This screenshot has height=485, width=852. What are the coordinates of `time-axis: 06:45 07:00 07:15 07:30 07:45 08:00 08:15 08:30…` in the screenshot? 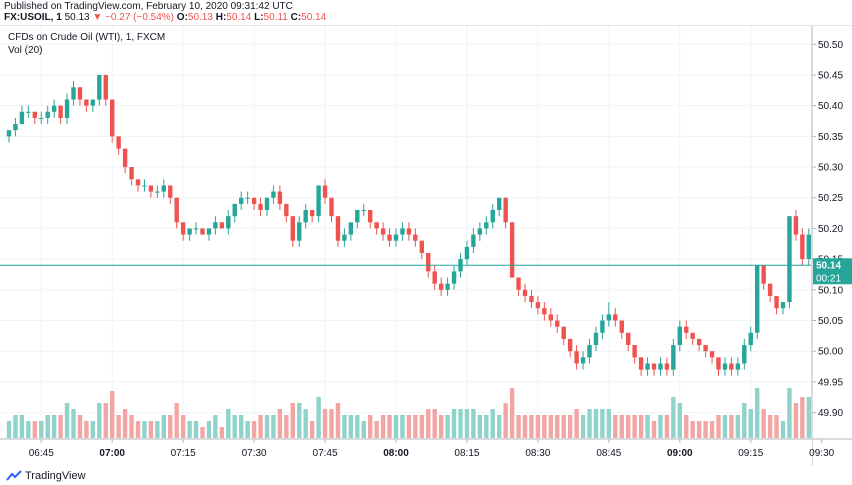 It's located at (432, 449).